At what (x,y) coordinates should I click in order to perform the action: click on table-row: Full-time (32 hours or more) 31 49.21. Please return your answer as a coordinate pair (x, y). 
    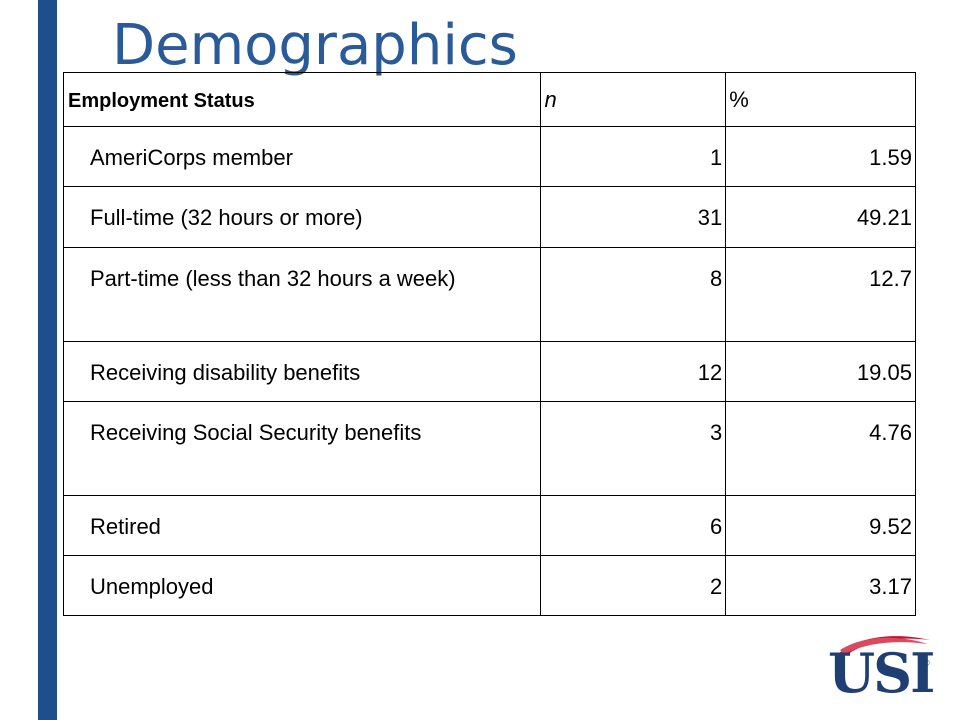
    Looking at the image, I should click on (489, 217).